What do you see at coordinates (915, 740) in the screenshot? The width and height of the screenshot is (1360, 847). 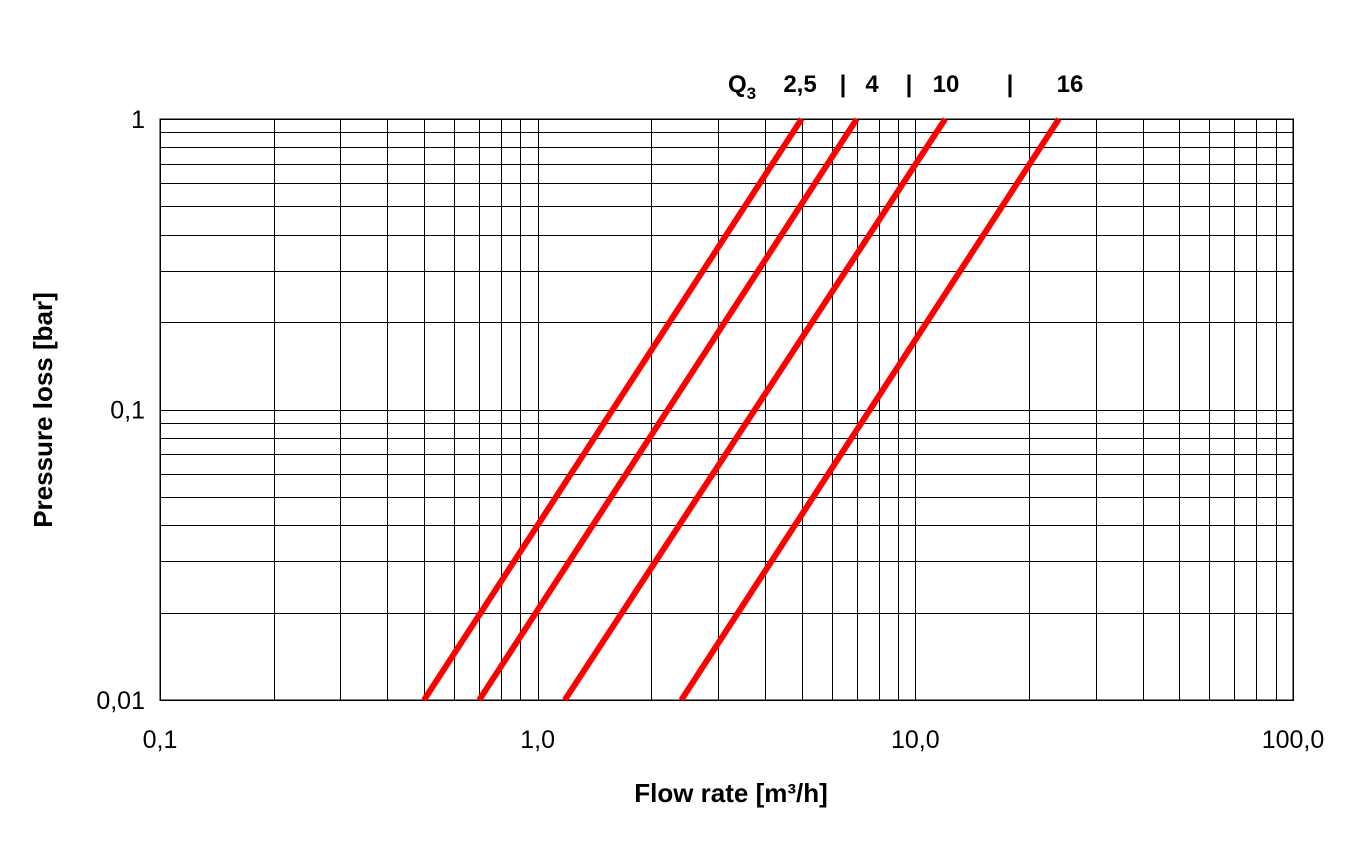 I see `x-tick-label: 10,0` at bounding box center [915, 740].